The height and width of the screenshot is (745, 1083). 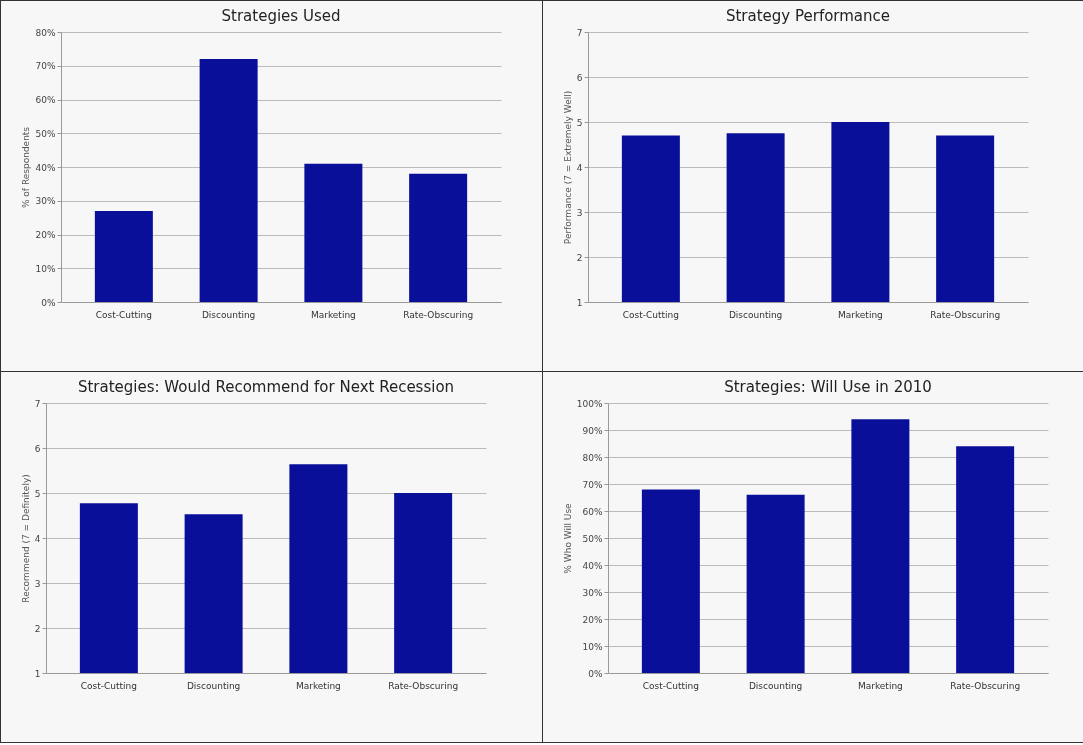 What do you see at coordinates (567, 167) in the screenshot?
I see `y-axis-title: Performance (7 = Extremely Well)` at bounding box center [567, 167].